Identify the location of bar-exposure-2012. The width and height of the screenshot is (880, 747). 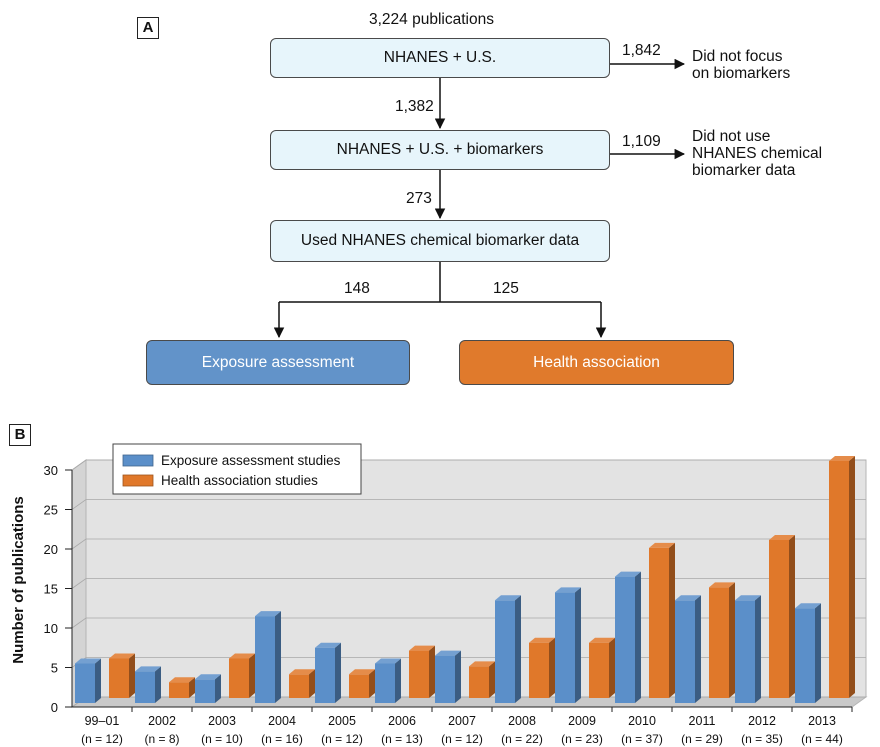
(748, 649).